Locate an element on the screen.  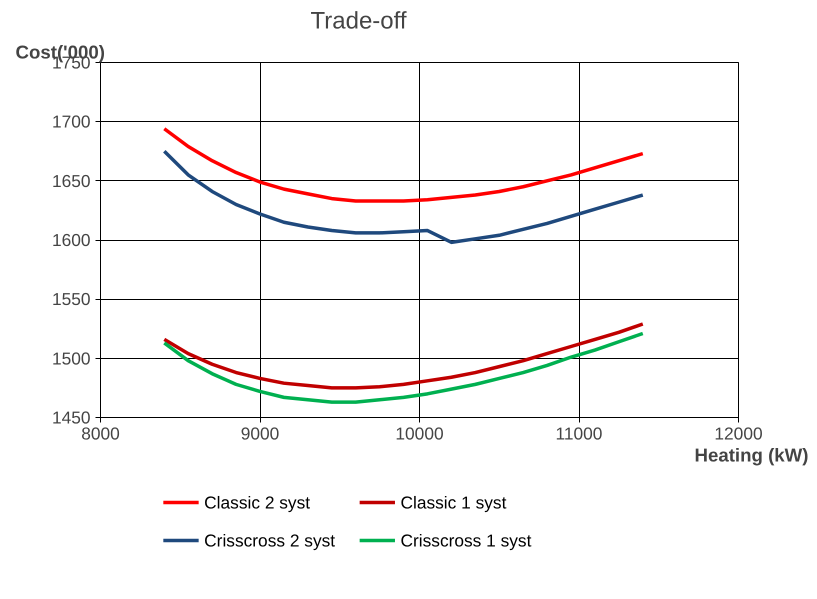
y-tick-label: 1500 is located at coordinates (71, 358).